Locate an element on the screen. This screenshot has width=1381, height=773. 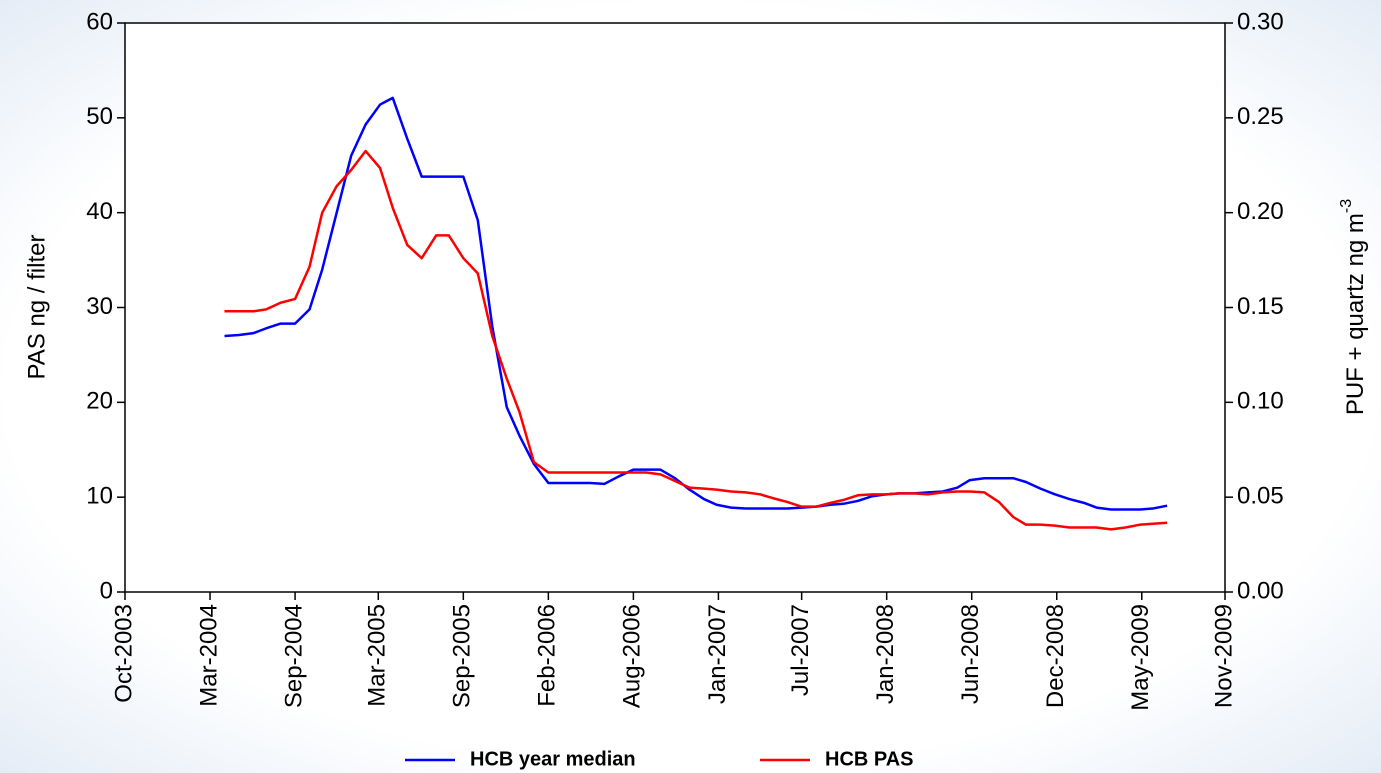
y-tick-label: 20 is located at coordinates (99, 401).